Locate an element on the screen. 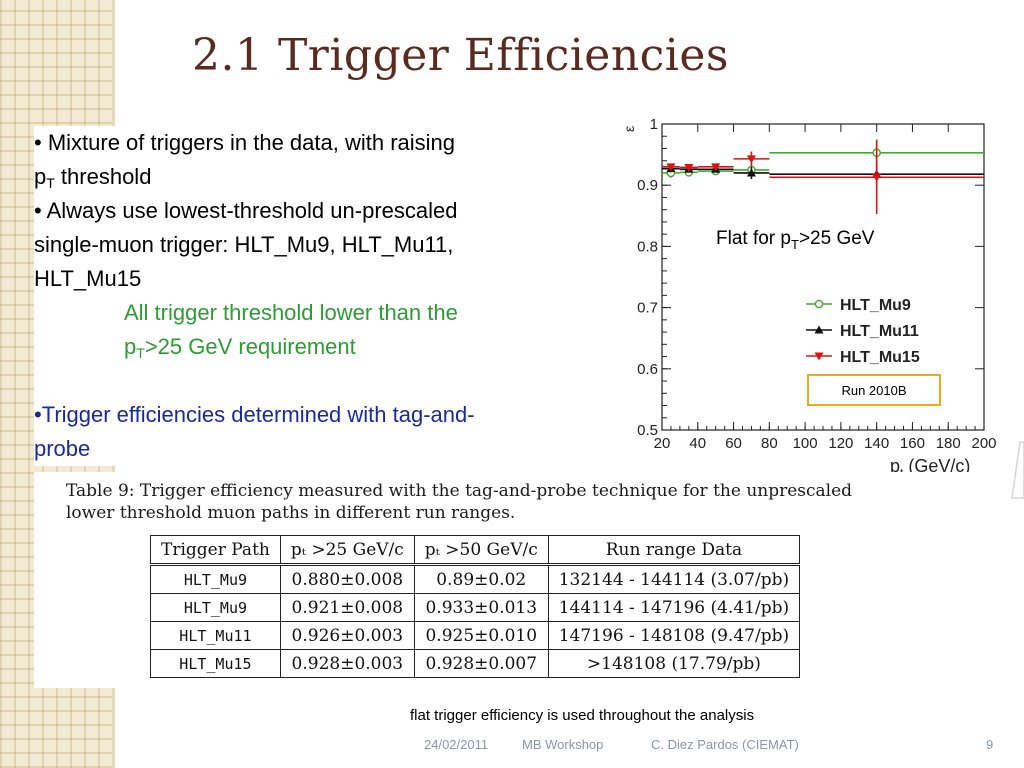 The width and height of the screenshot is (1024, 768). run-label: Run 2010B is located at coordinates (873, 390).